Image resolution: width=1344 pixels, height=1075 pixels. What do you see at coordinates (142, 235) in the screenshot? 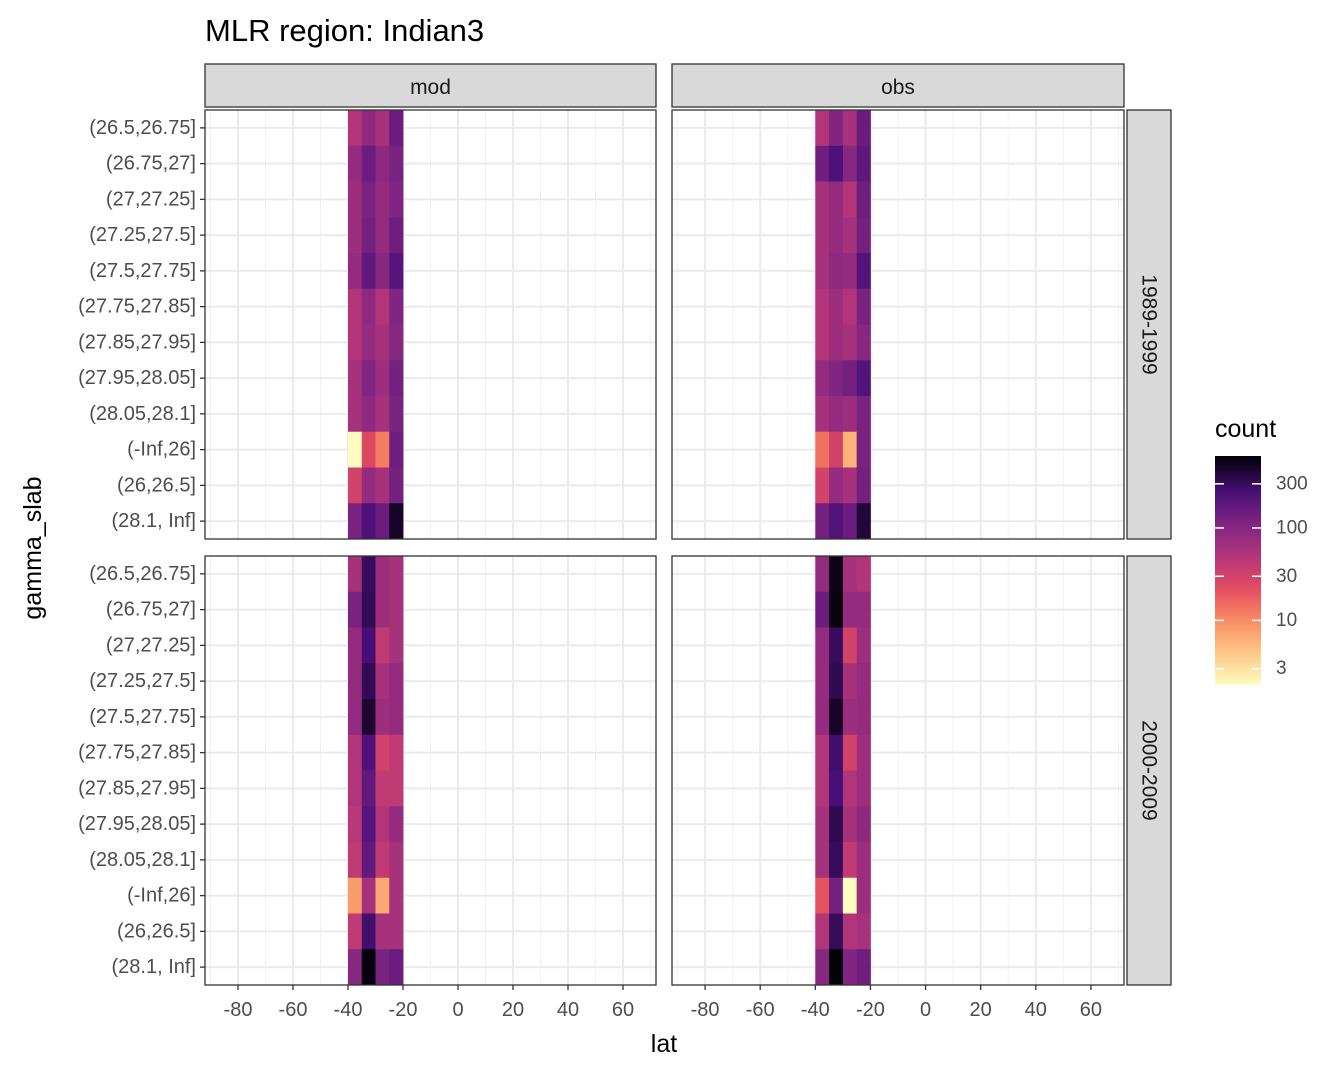
I see `y-tick-label: (27.25,27.5]` at bounding box center [142, 235].